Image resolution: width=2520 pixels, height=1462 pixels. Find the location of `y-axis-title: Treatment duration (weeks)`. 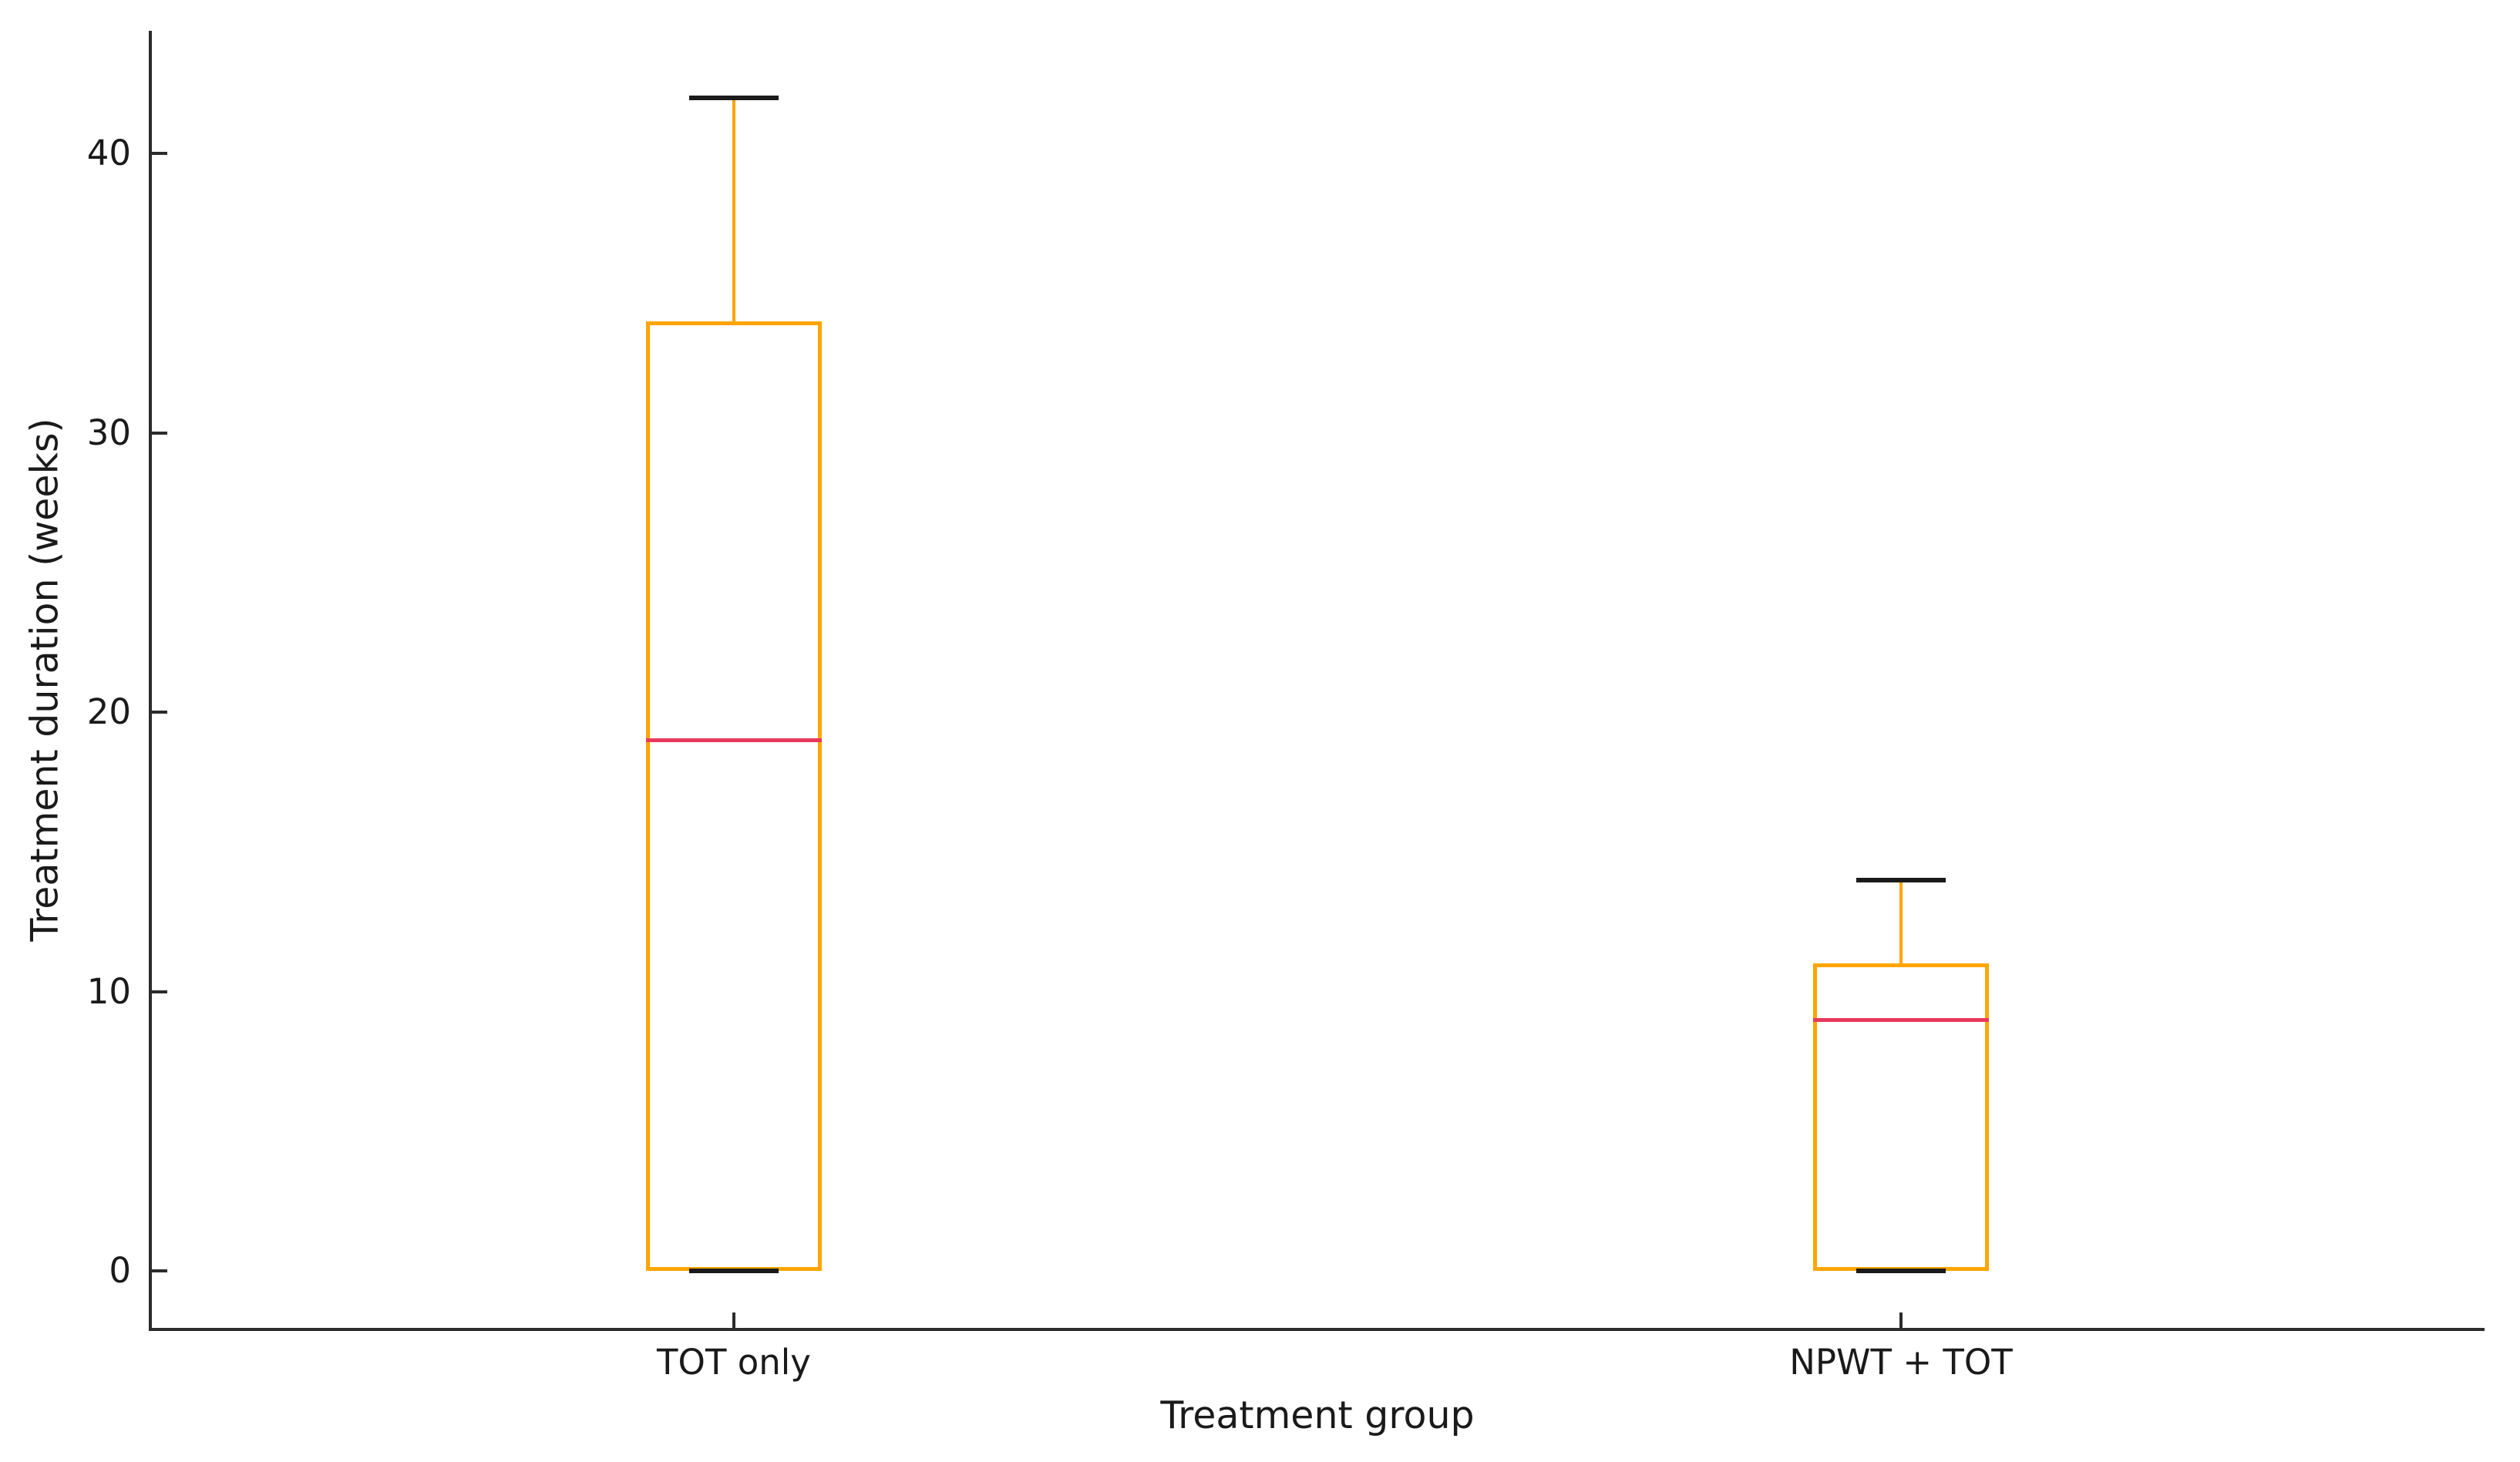

y-axis-title: Treatment duration (weeks) is located at coordinates (45, 680).